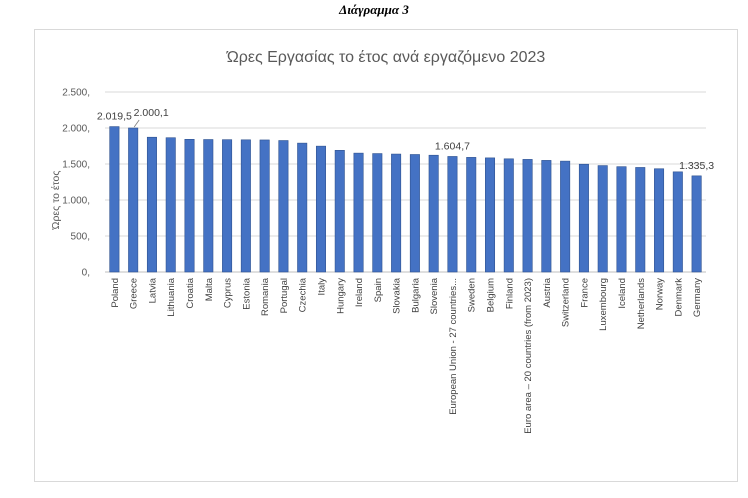 This screenshot has height=498, width=748. Describe the element at coordinates (584, 293) in the screenshot. I see `x-category-label: France` at that location.